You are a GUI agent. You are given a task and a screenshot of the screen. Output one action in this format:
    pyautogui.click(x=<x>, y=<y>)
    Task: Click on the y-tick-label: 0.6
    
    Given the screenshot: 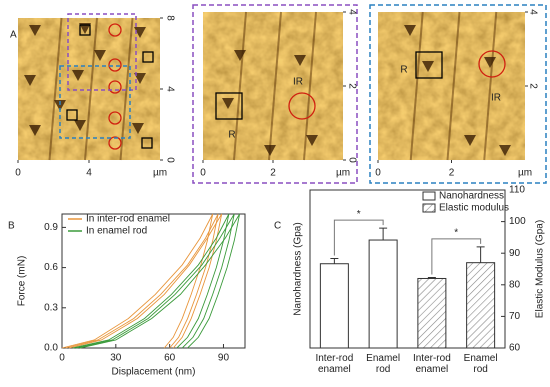 What is the action you would take?
    pyautogui.click(x=51, y=267)
    